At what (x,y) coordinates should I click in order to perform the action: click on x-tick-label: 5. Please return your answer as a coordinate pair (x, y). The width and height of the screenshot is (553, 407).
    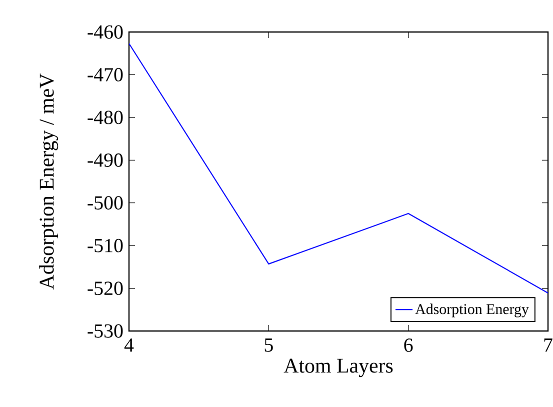
    Looking at the image, I should click on (268, 345).